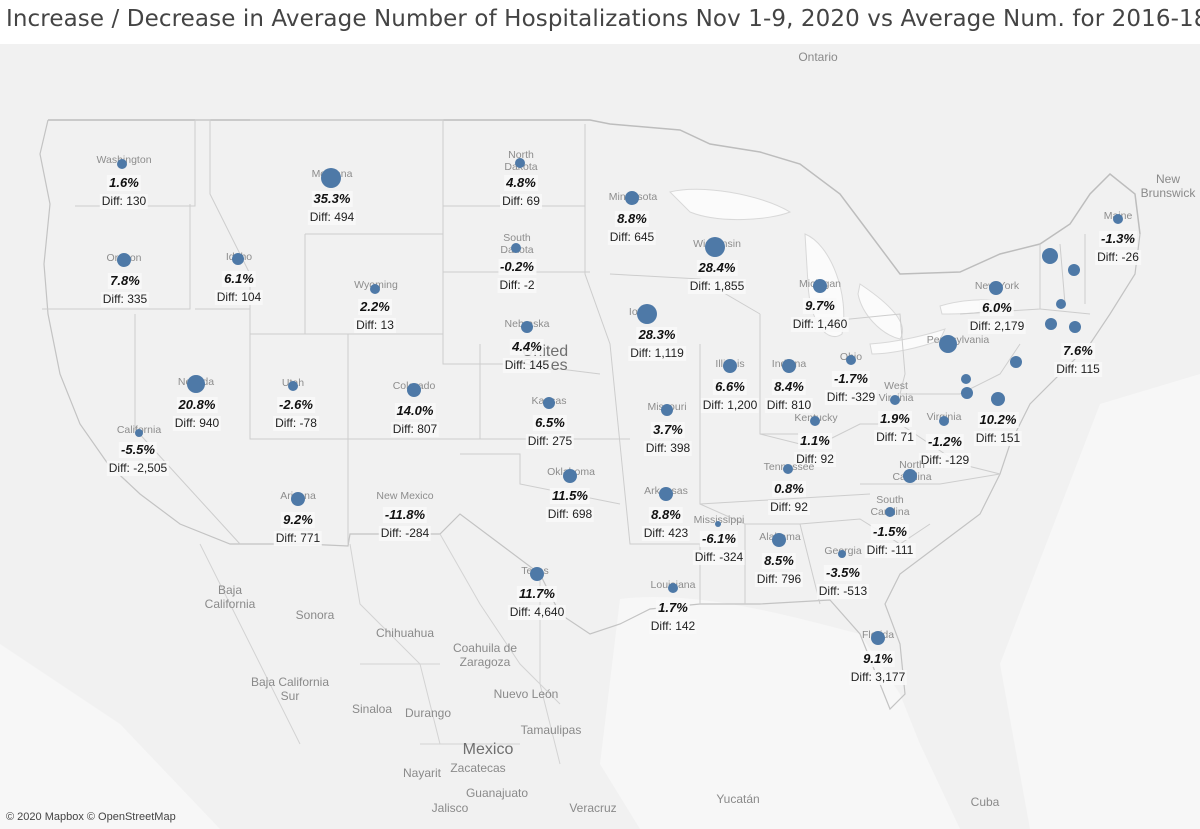 The width and height of the screenshot is (1200, 829). What do you see at coordinates (715, 247) in the screenshot?
I see `marker-wisconsin` at bounding box center [715, 247].